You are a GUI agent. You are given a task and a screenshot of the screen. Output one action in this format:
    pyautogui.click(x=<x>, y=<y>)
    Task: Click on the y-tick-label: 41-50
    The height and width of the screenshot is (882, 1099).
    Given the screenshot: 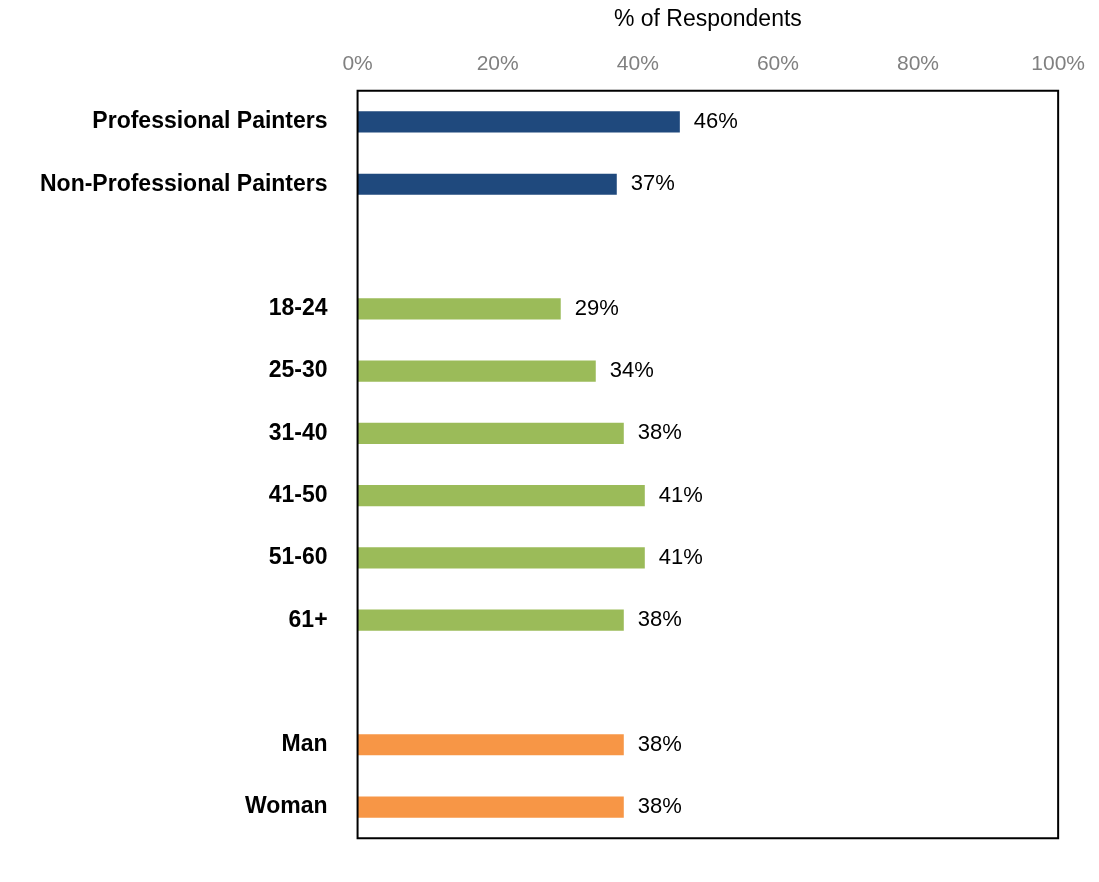 What is the action you would take?
    pyautogui.click(x=298, y=493)
    